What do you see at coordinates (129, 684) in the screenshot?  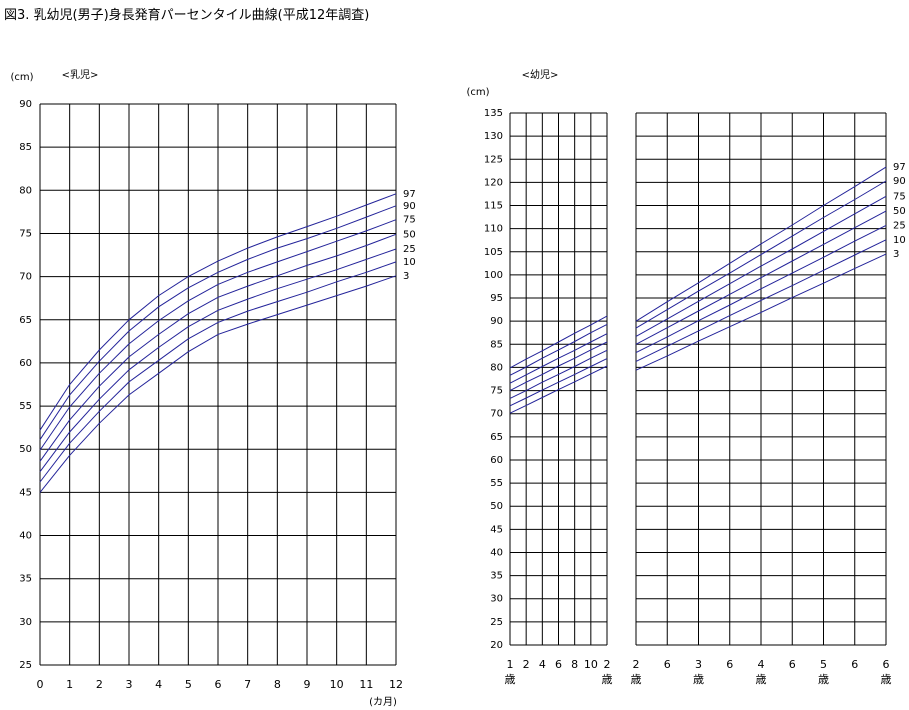 I see `x-tick-label: 3` at bounding box center [129, 684].